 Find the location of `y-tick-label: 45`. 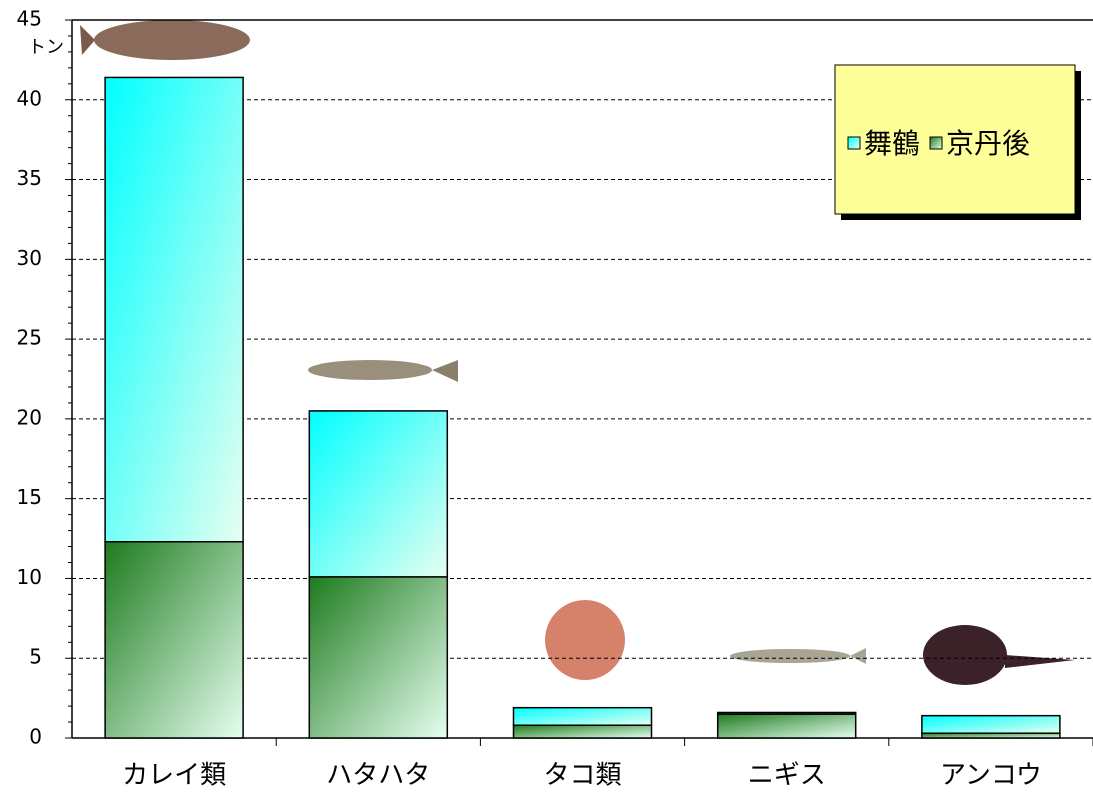

y-tick-label: 45 is located at coordinates (29, 19).